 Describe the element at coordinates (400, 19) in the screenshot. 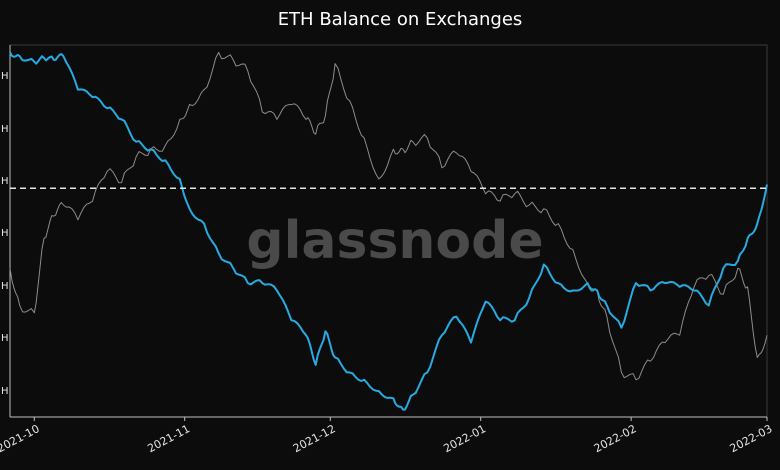

I see `chart-title: ETH Balance on Exchanges` at that location.